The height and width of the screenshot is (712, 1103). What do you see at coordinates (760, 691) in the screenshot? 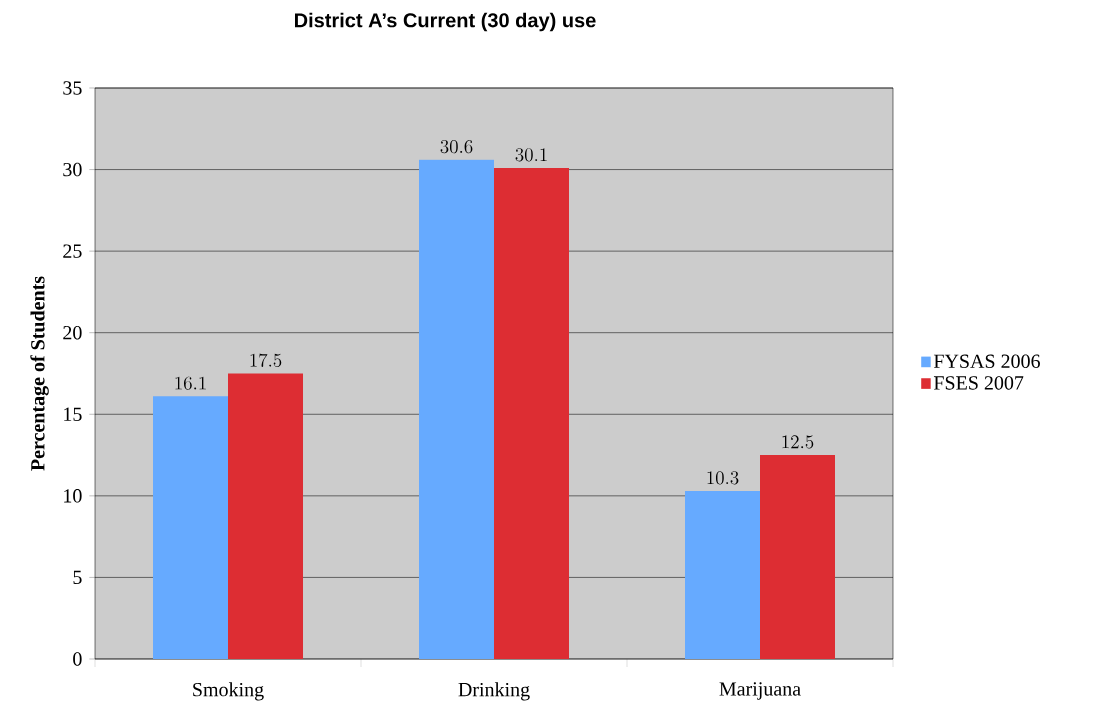
I see `x-tick-label: Marijuana` at bounding box center [760, 691].